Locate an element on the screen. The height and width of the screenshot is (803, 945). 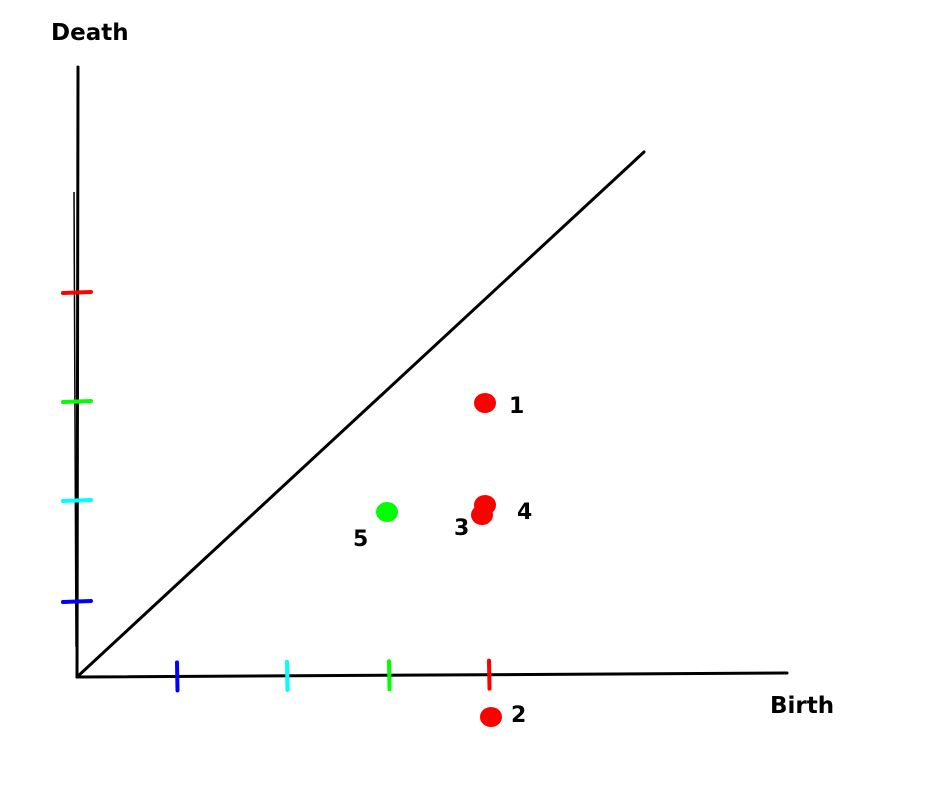
y-axis-label: Death is located at coordinates (90, 33).